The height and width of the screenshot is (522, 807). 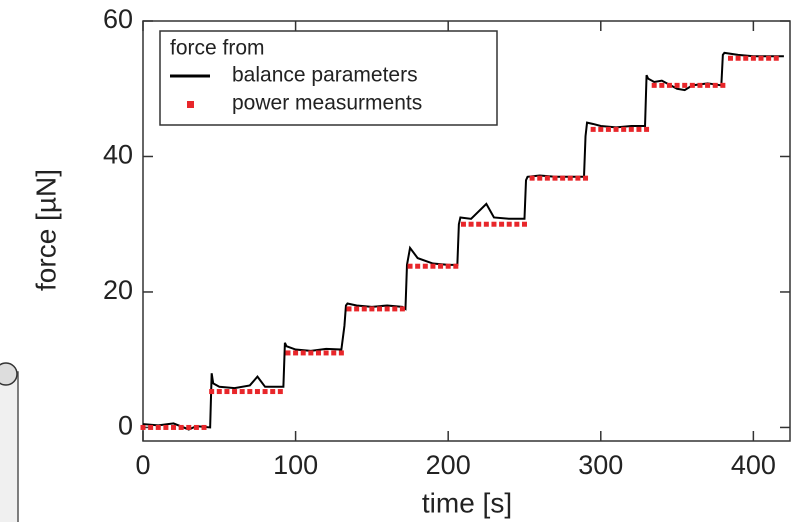 I want to click on y-tick-label: 20, so click(x=118, y=290).